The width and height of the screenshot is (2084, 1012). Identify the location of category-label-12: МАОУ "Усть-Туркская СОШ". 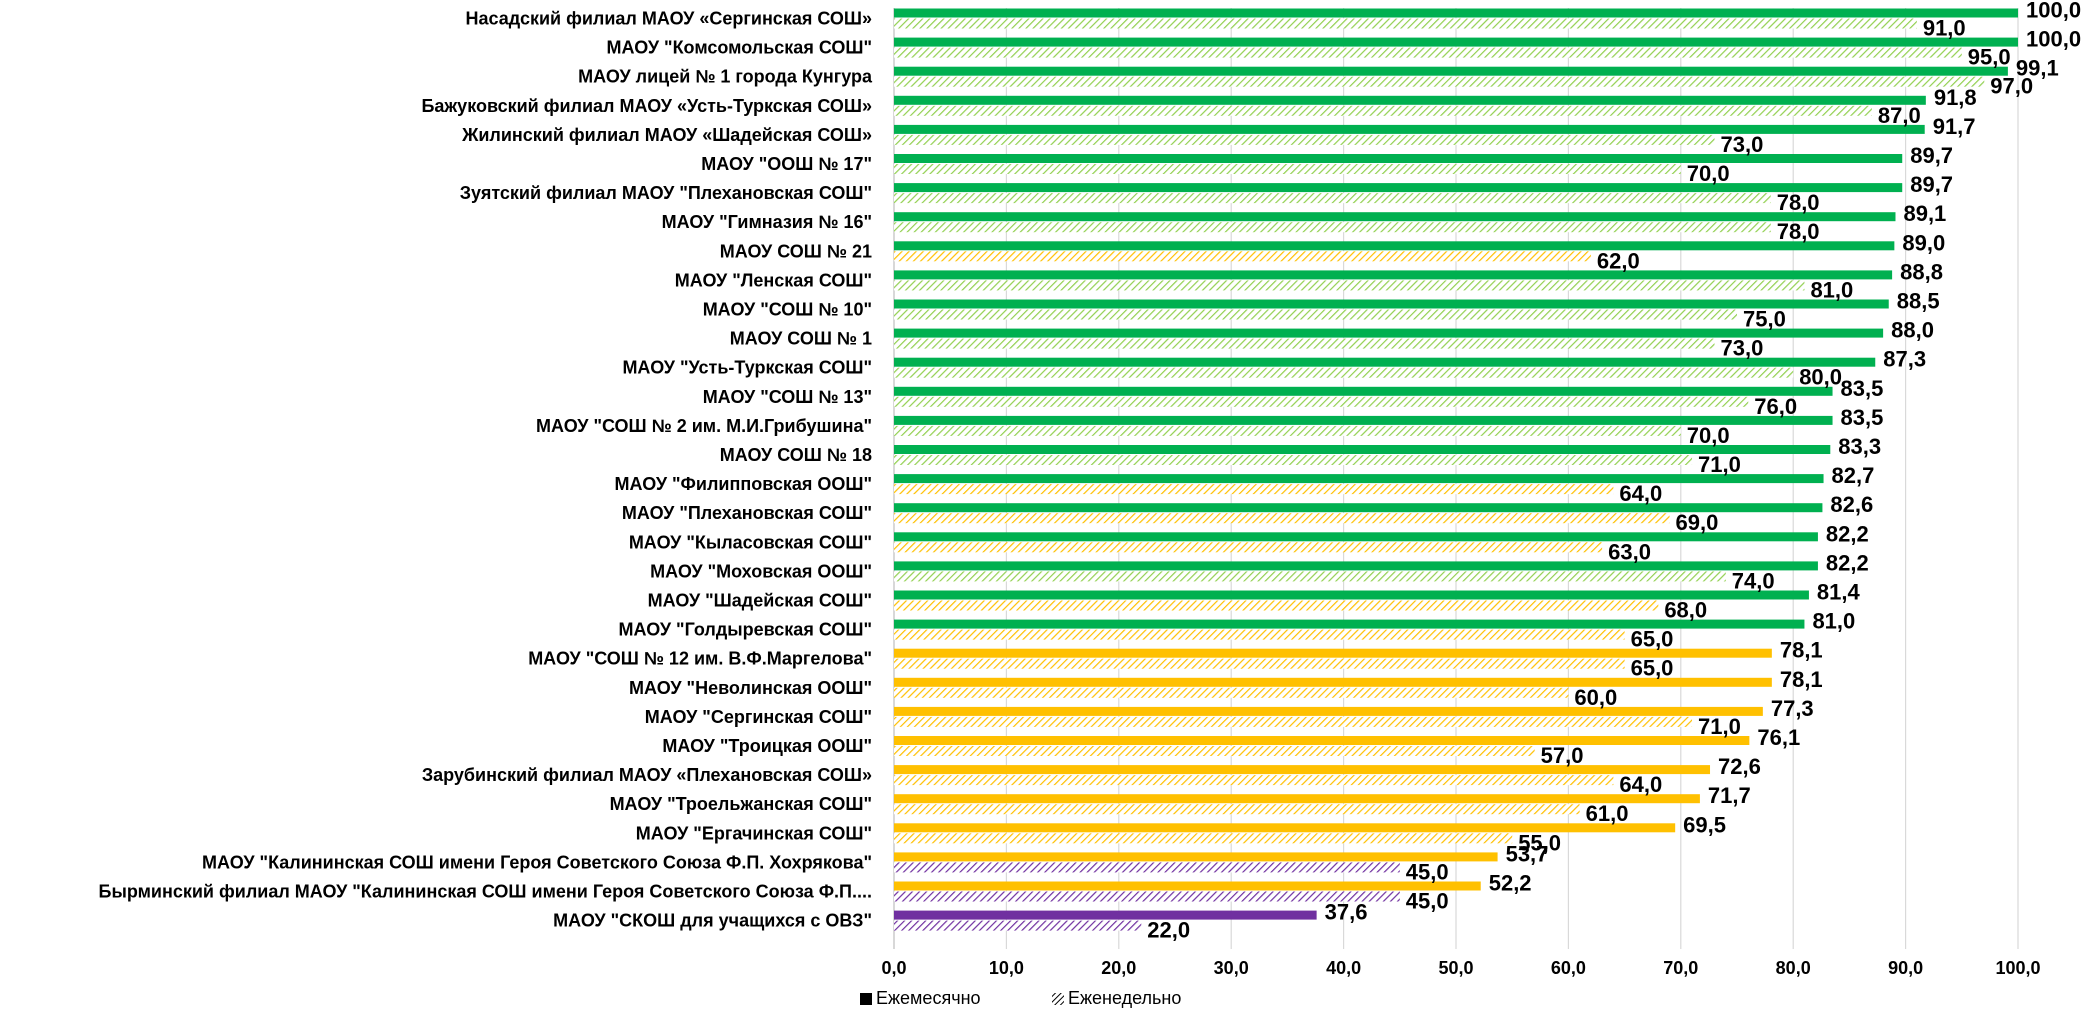
(747, 368).